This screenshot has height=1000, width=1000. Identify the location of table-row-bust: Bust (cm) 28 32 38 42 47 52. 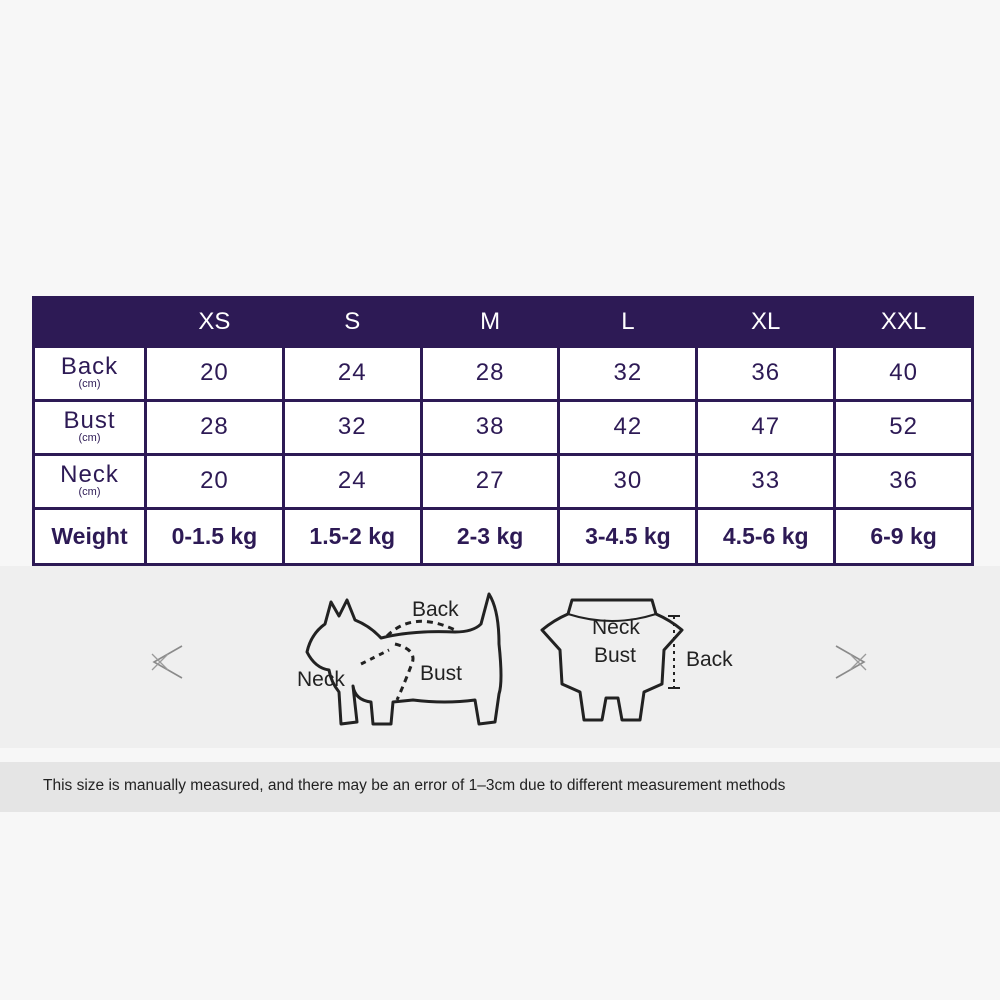
(503, 427).